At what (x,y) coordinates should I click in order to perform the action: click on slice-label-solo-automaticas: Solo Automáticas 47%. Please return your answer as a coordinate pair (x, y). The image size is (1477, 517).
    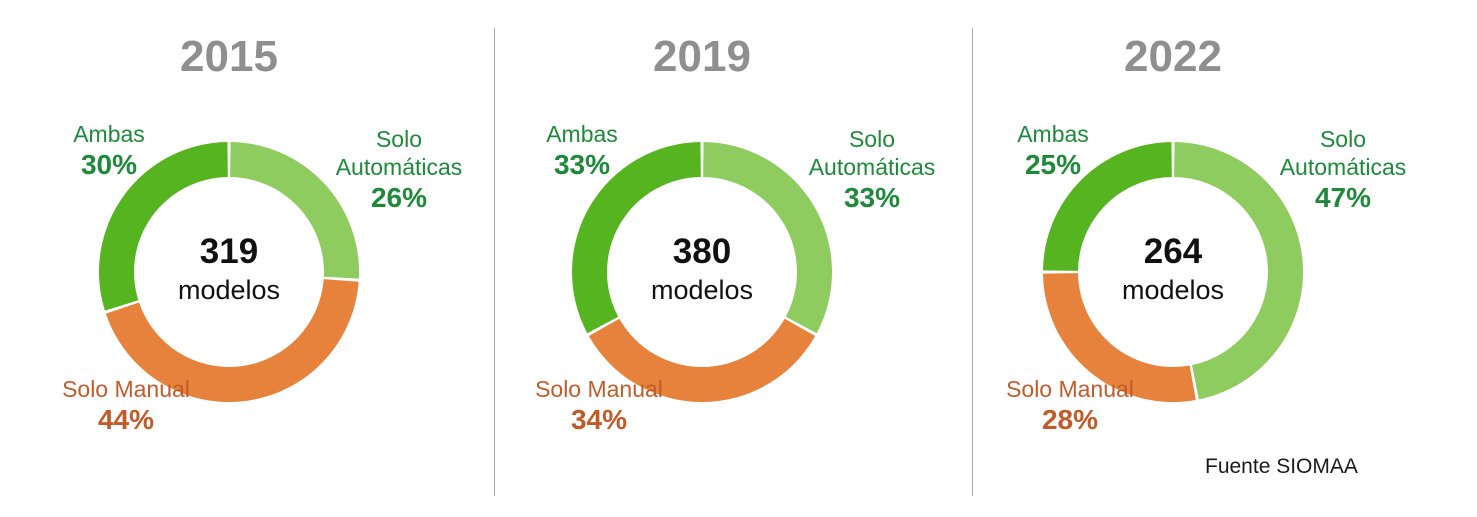
    Looking at the image, I should click on (1343, 170).